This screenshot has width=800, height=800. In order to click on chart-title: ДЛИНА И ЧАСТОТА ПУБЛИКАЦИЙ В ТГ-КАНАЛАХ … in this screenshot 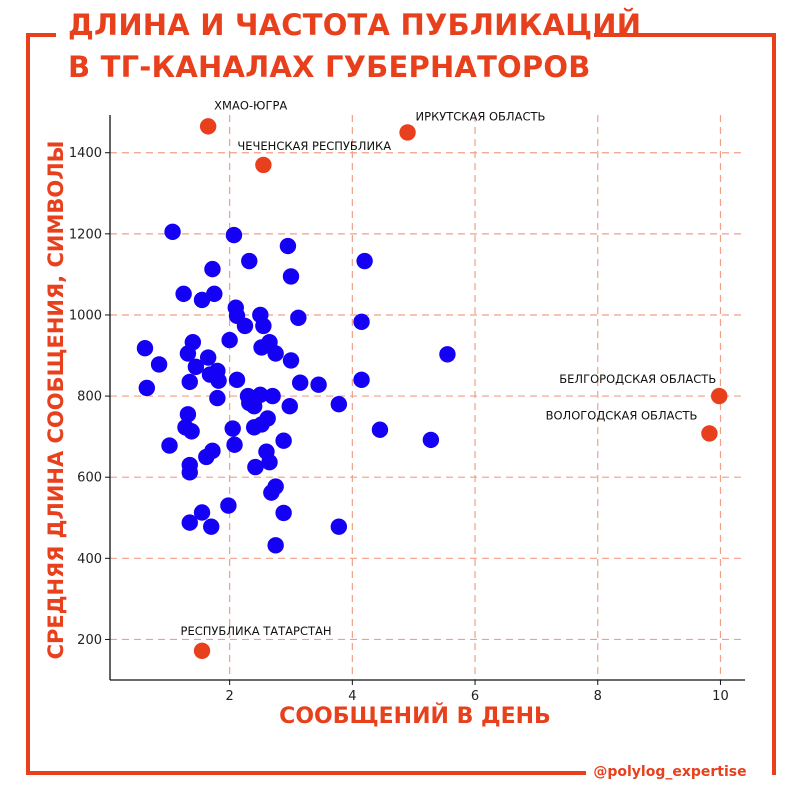, I will do `click(352, 46)`.